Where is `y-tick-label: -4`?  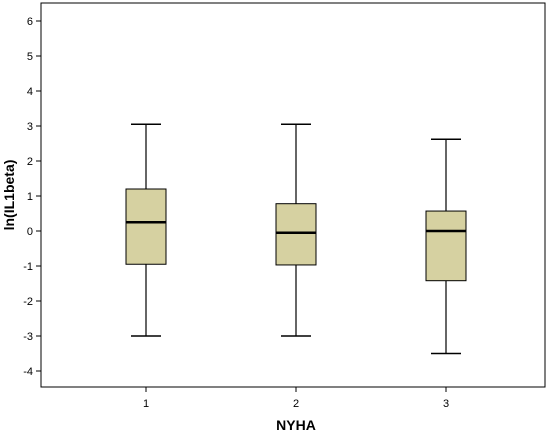 y-tick-label: -4 is located at coordinates (28, 372).